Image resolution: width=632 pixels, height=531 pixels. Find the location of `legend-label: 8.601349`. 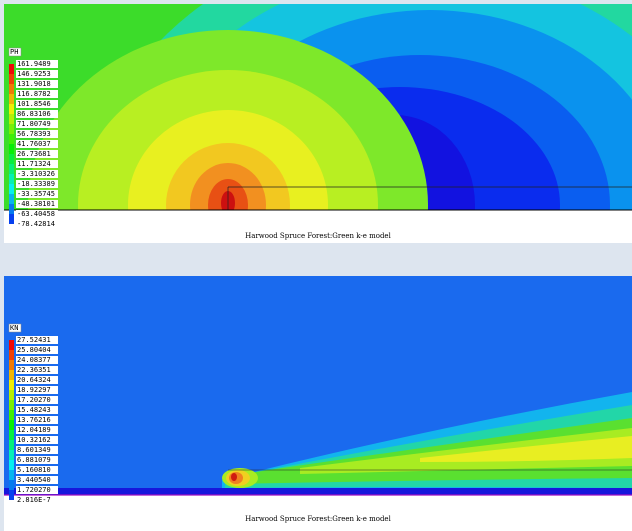

legend-label: 8.601349 is located at coordinates (34, 450).